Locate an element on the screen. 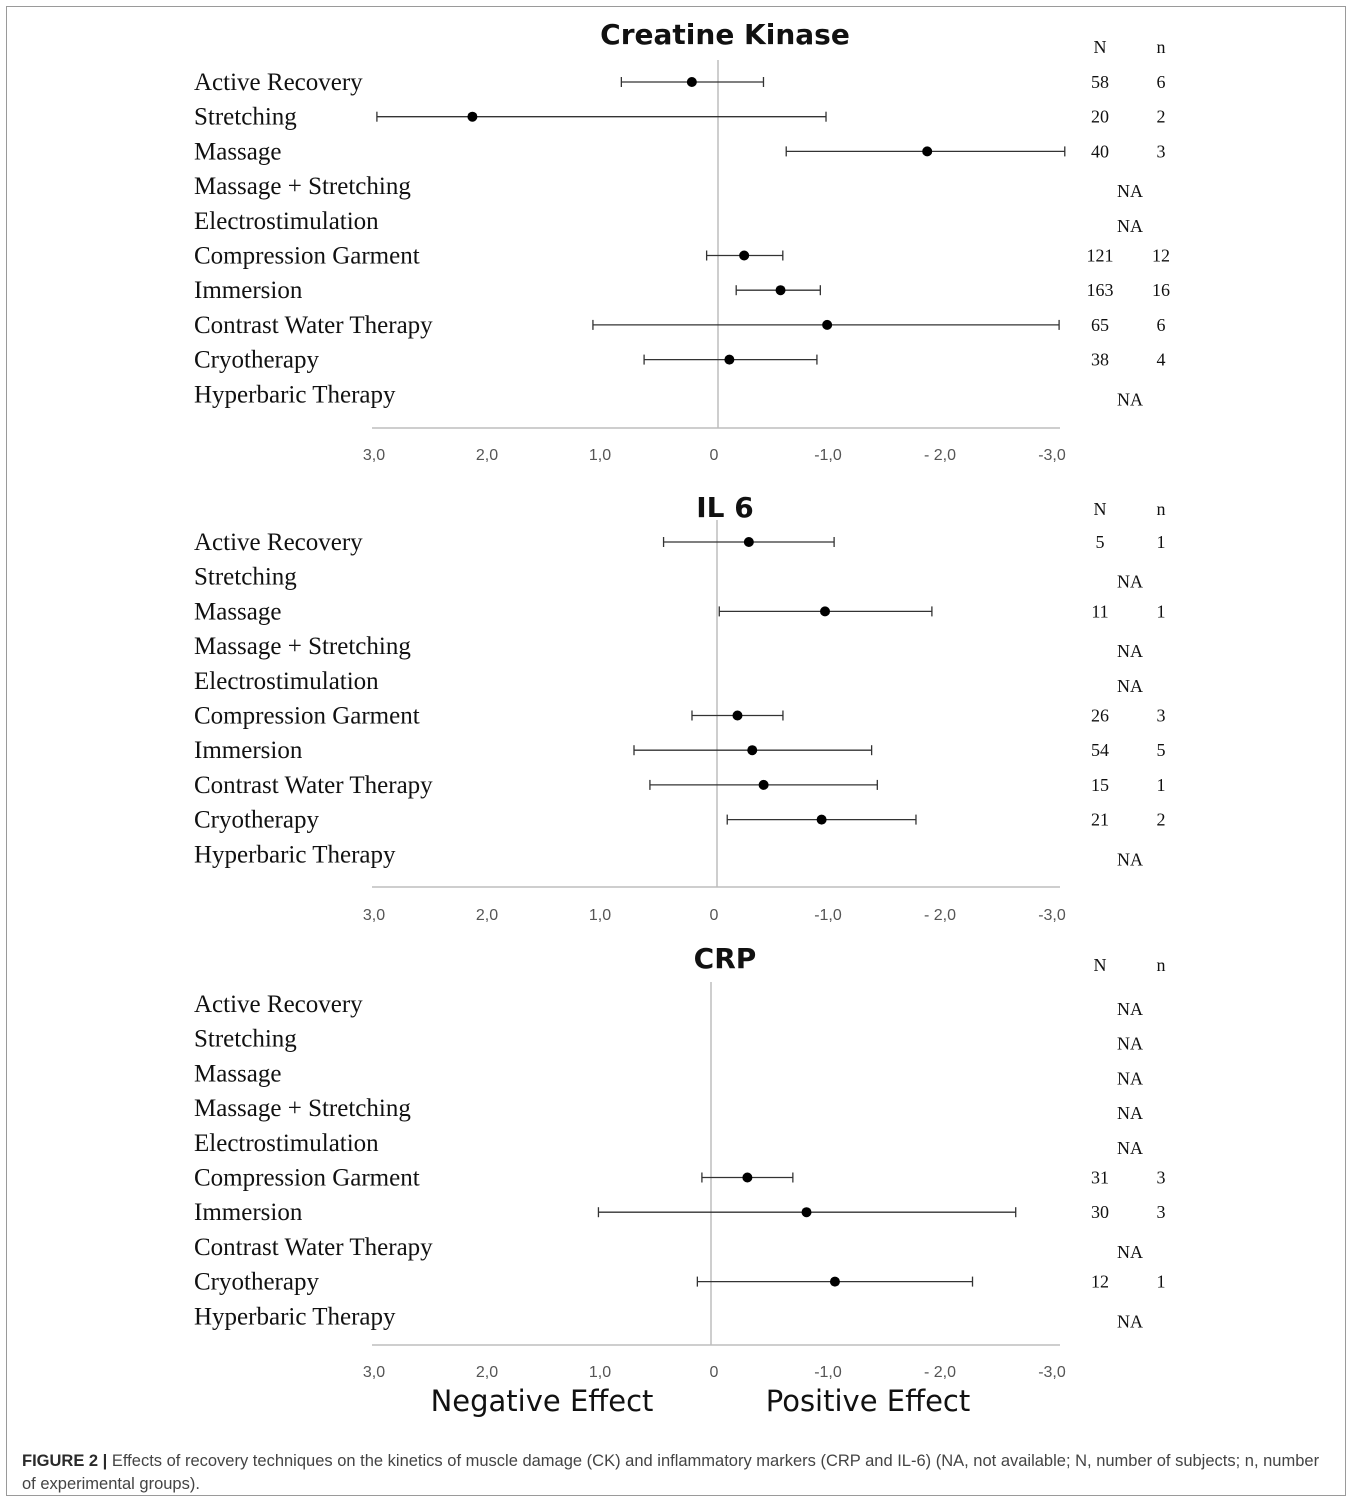  creatine-kinase-tick-label: 0 is located at coordinates (714, 455).